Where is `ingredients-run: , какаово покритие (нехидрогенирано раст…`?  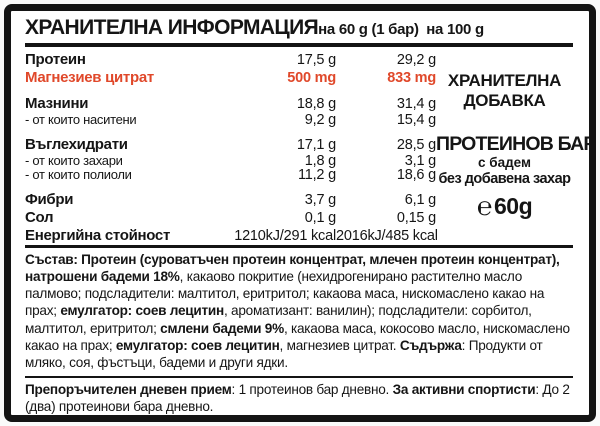 ingredients-run: , какаово покритие (нехидрогенирано раст… is located at coordinates (285, 293).